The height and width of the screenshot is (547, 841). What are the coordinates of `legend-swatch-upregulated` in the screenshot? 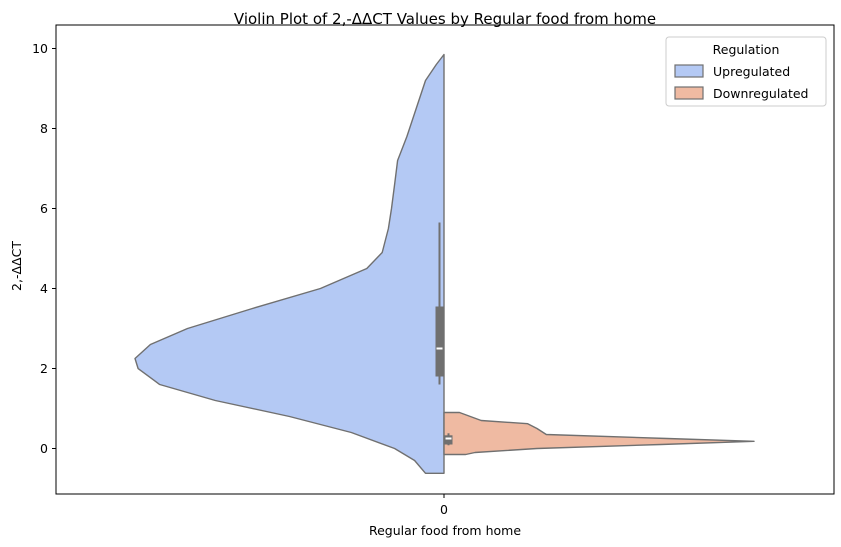 It's located at (689, 71).